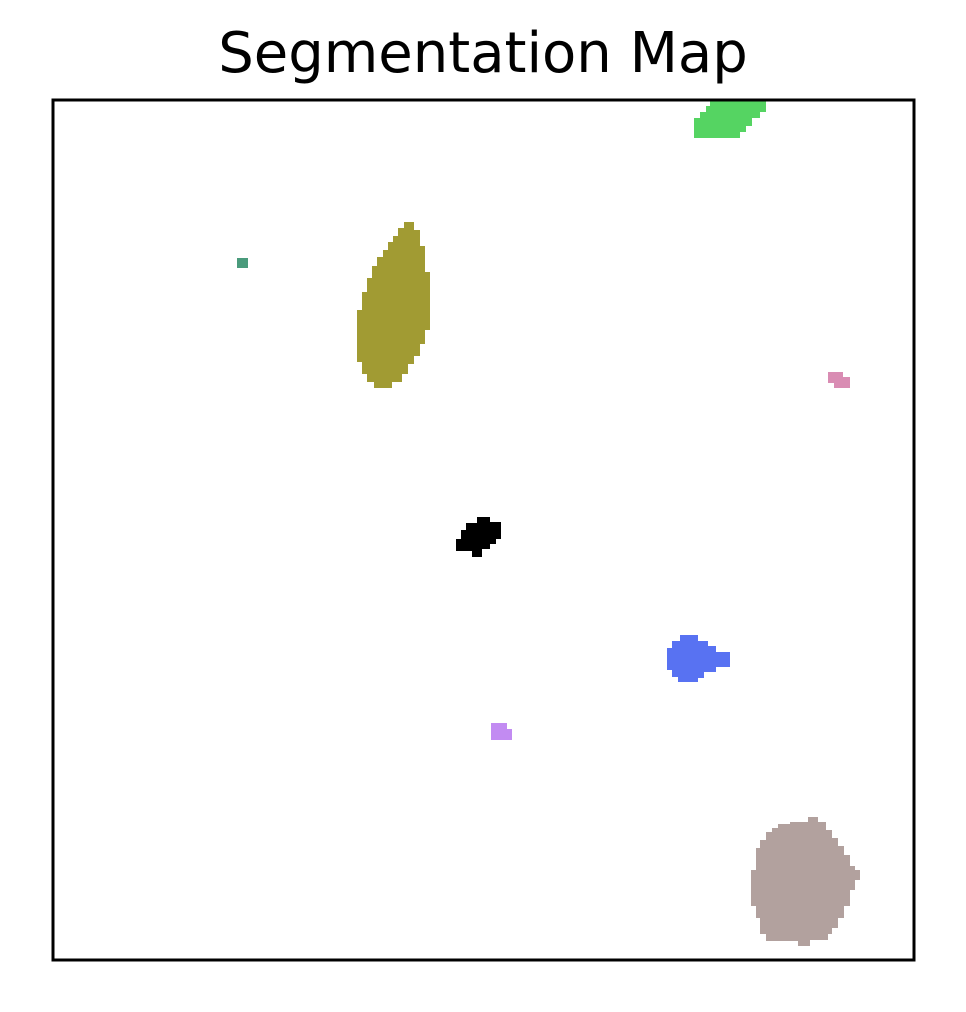  Describe the element at coordinates (805, 881) in the screenshot. I see `segment-taupe` at that location.